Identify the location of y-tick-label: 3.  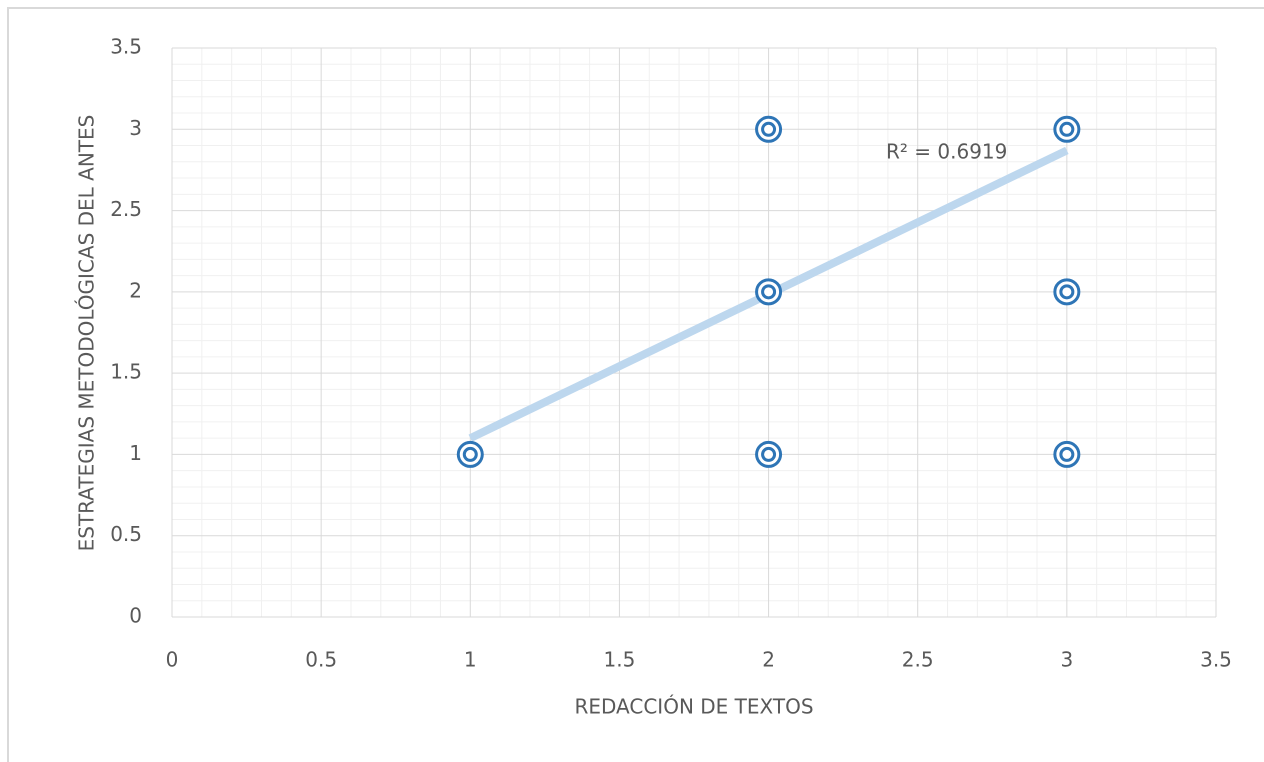
(135, 128).